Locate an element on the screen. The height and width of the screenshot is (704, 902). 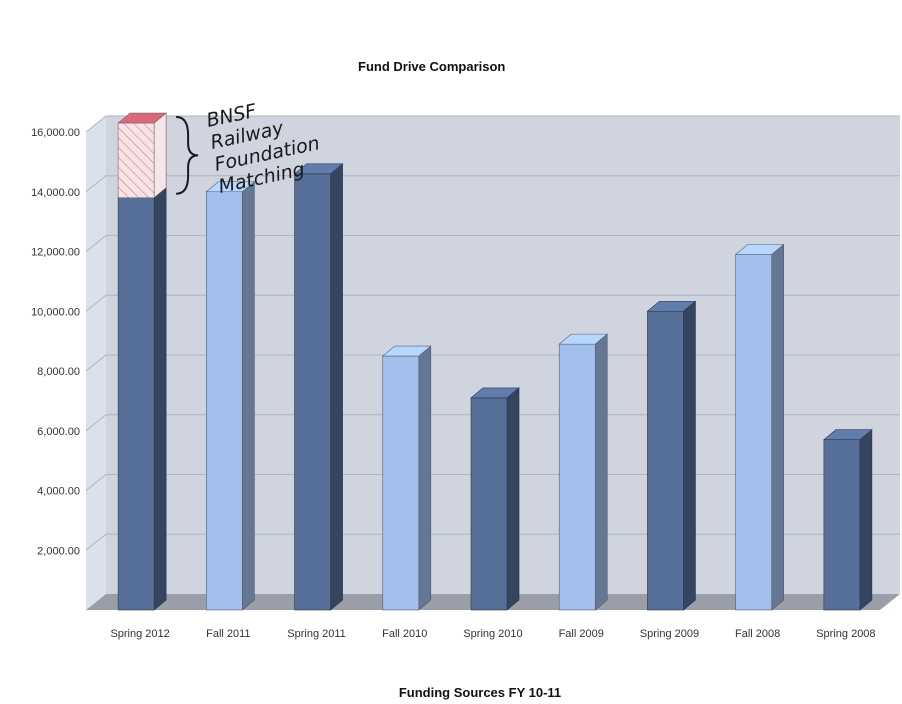
y-tick-label: 4,000.00 is located at coordinates (58, 492).